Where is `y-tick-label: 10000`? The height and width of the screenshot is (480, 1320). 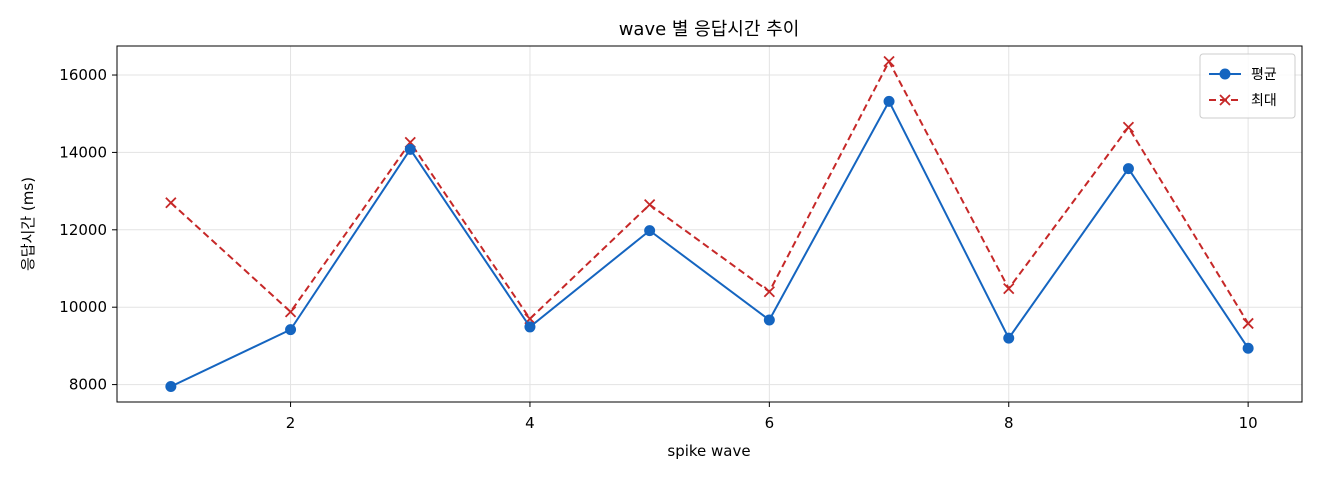
y-tick-label: 10000 is located at coordinates (83, 307).